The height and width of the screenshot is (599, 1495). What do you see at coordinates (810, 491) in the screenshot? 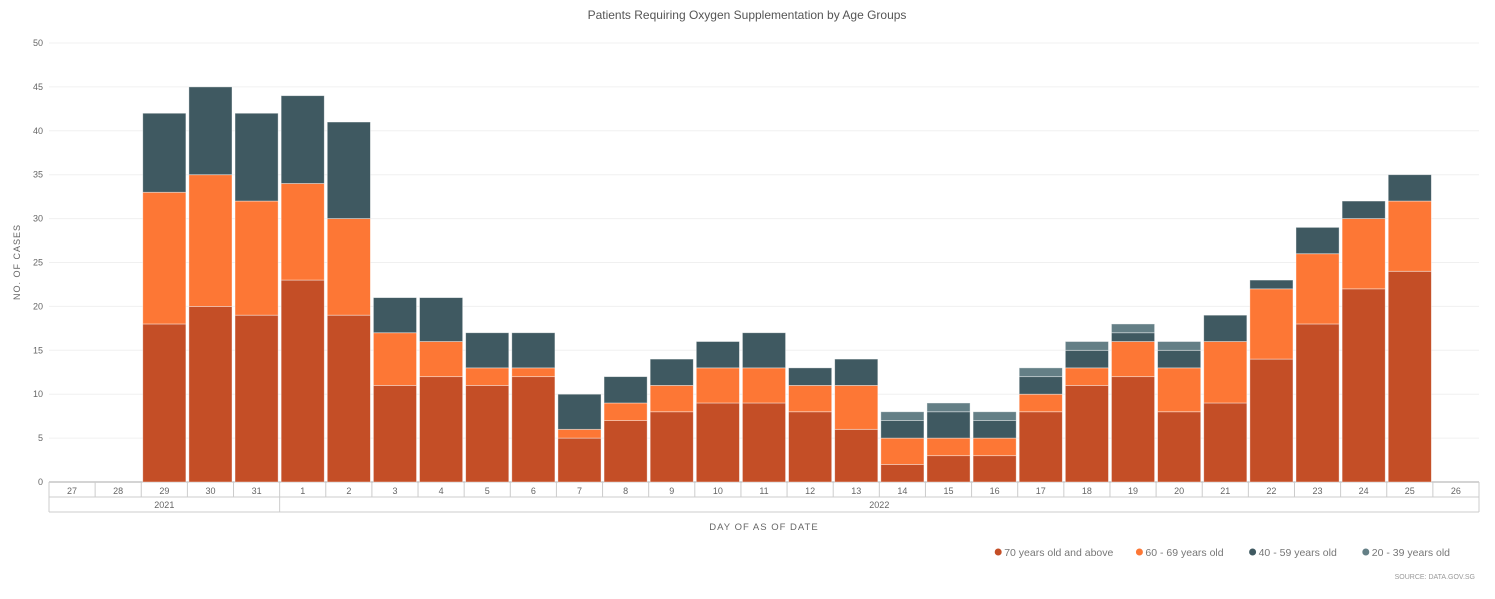
I see `x-tick-label: 12` at bounding box center [810, 491].